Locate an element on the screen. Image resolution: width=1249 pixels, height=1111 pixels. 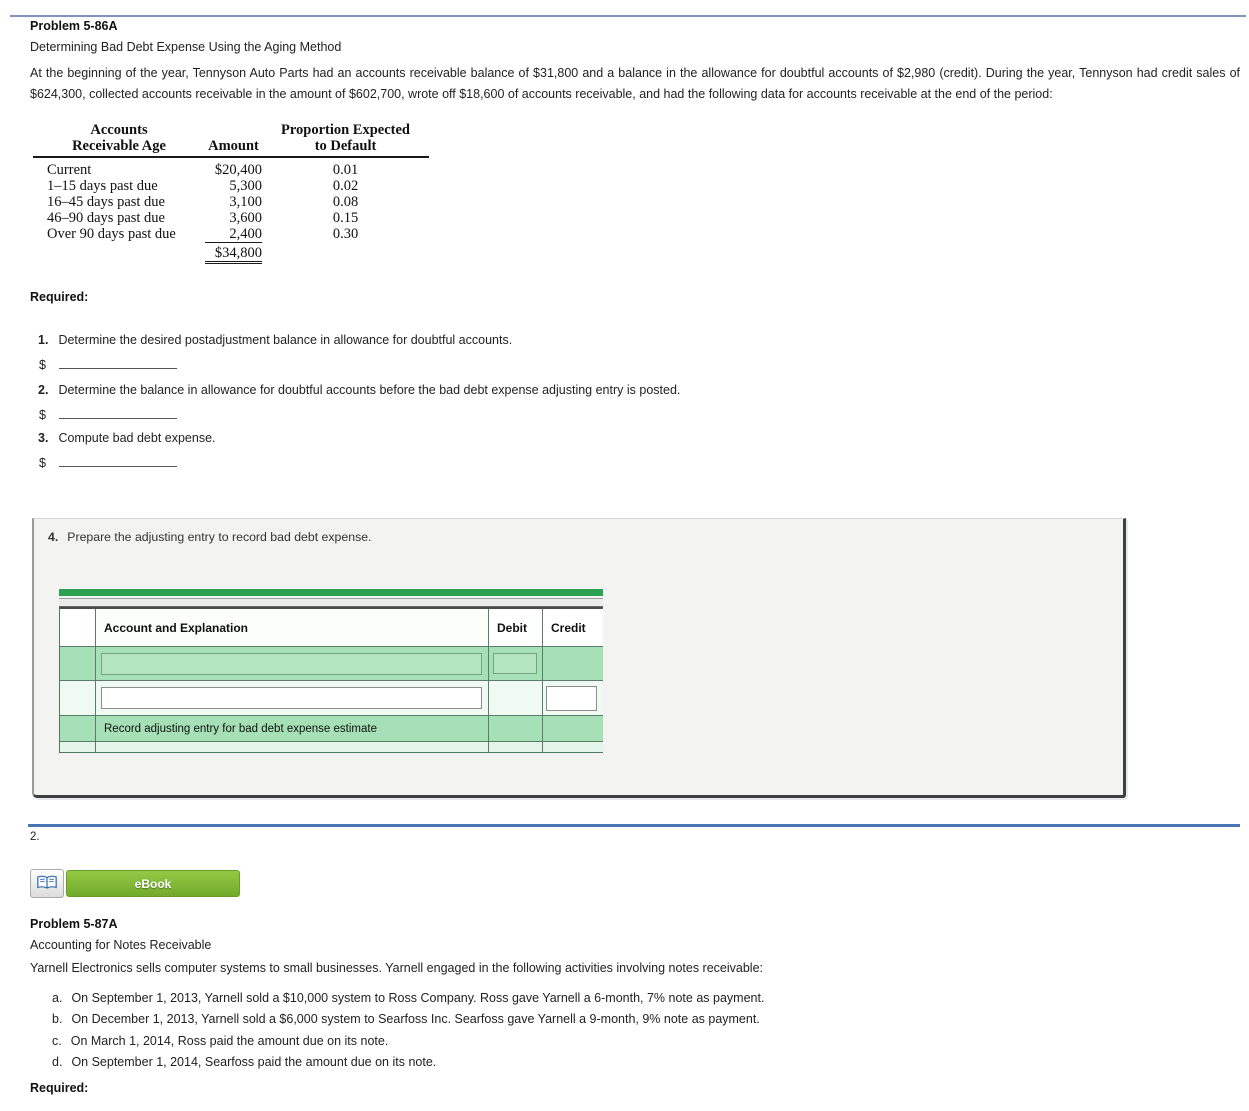
aging-row: 16–45 days past due 3,100 0.08 is located at coordinates (231, 202).